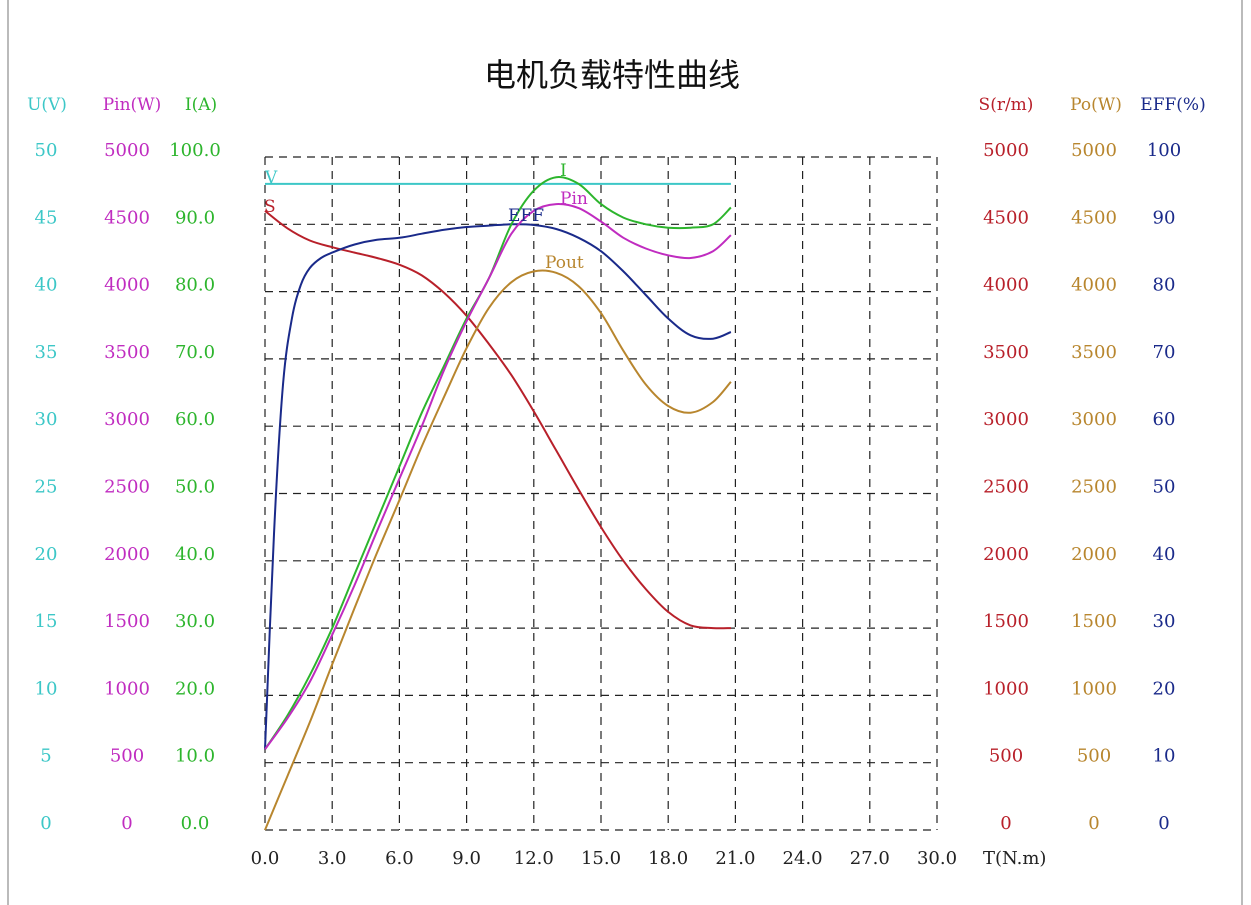 The width and height of the screenshot is (1251, 905). What do you see at coordinates (46, 554) in the screenshot?
I see `y-tick-label-u: 20` at bounding box center [46, 554].